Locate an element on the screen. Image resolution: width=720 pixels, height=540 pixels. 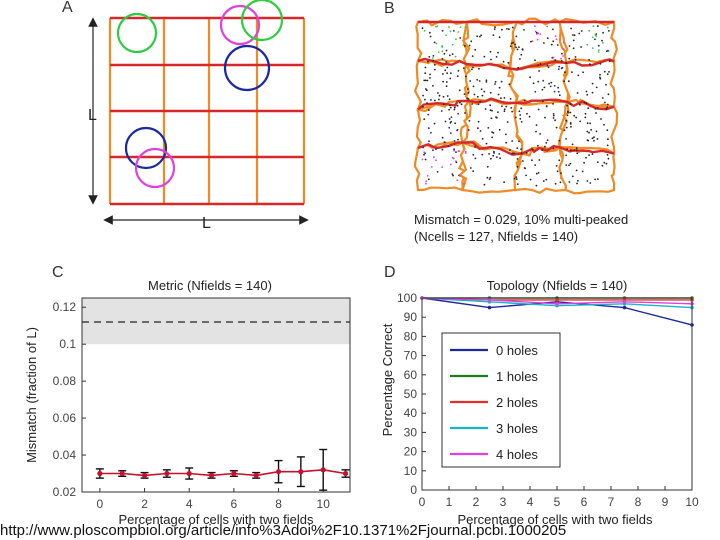
y-tick-label: 70 is located at coordinates (411, 356).